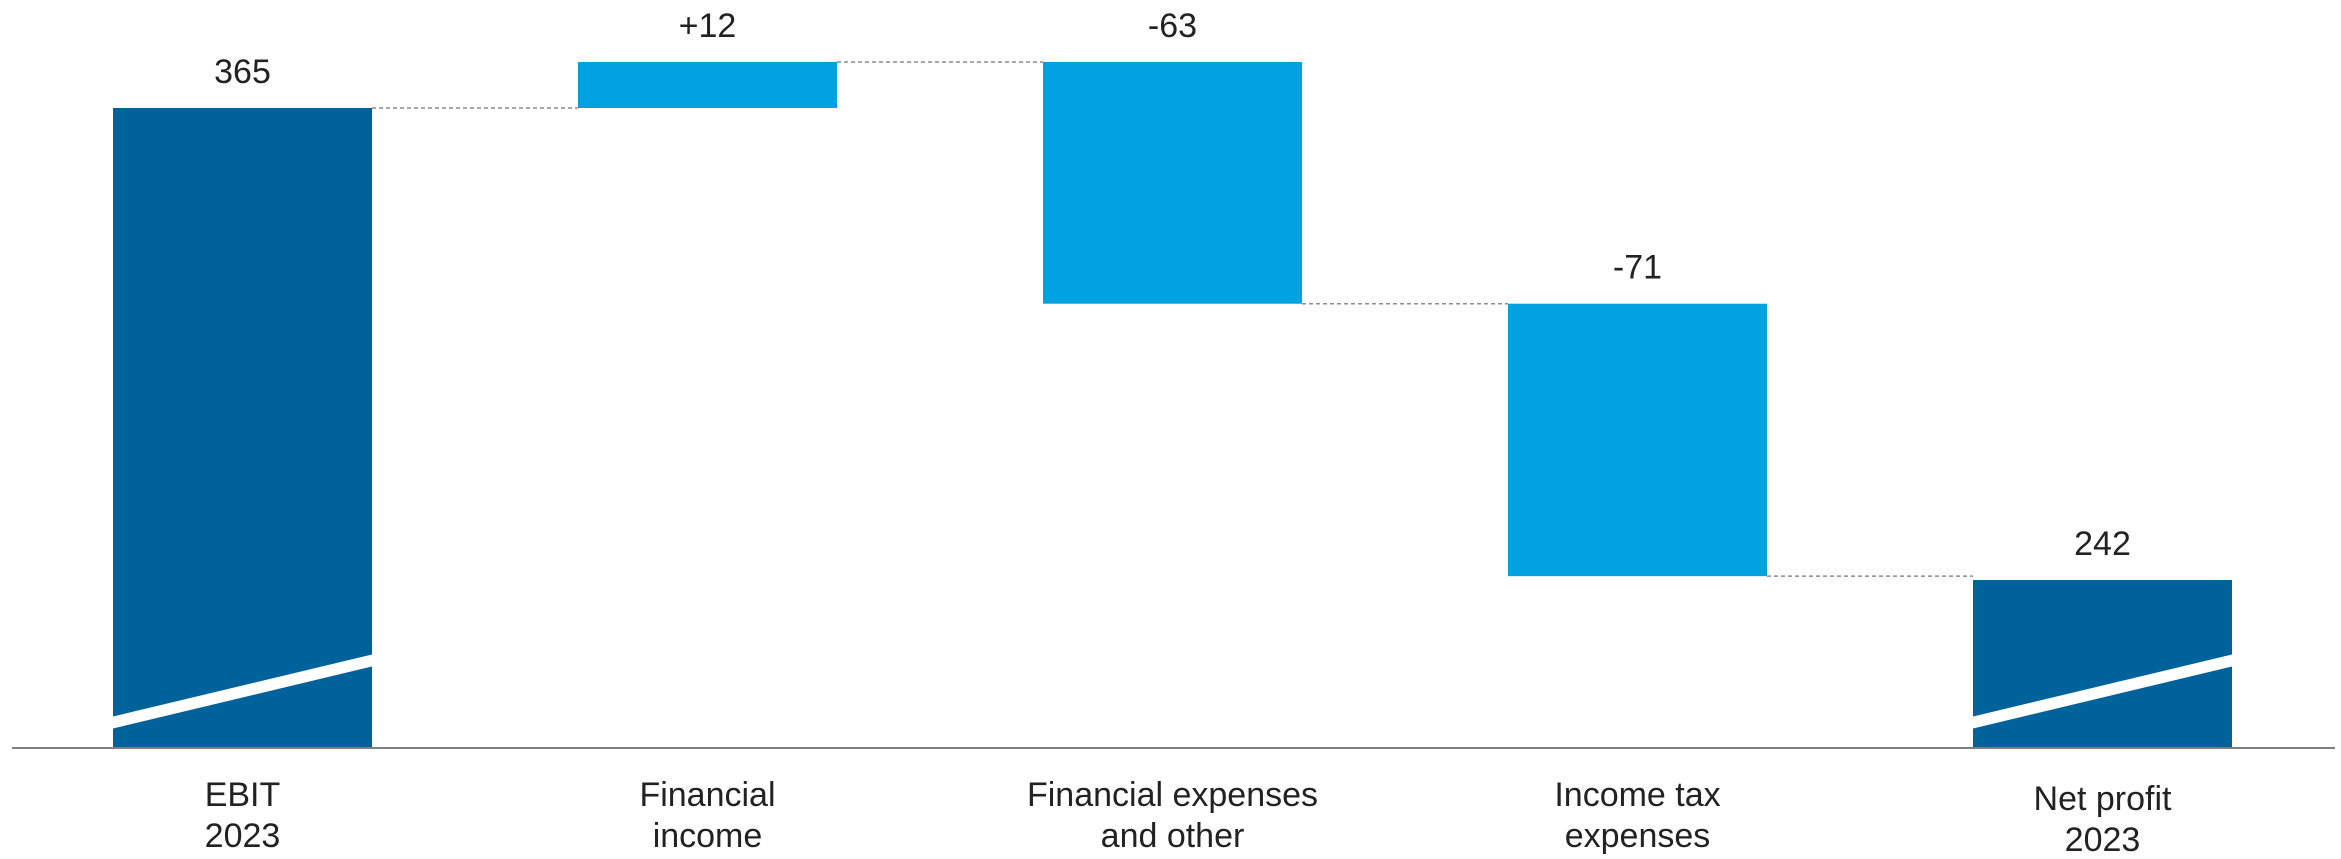  I want to click on category-label-0-0: EBIT, so click(243, 795).